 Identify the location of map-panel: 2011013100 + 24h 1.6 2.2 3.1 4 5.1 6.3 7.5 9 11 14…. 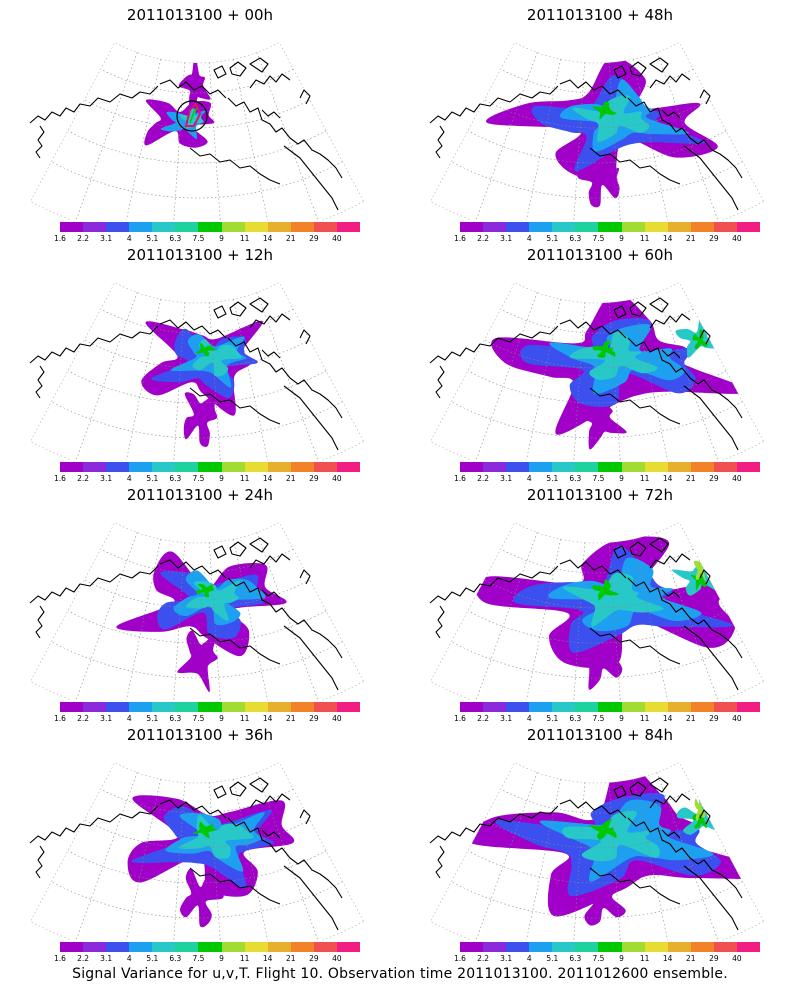
(200, 601).